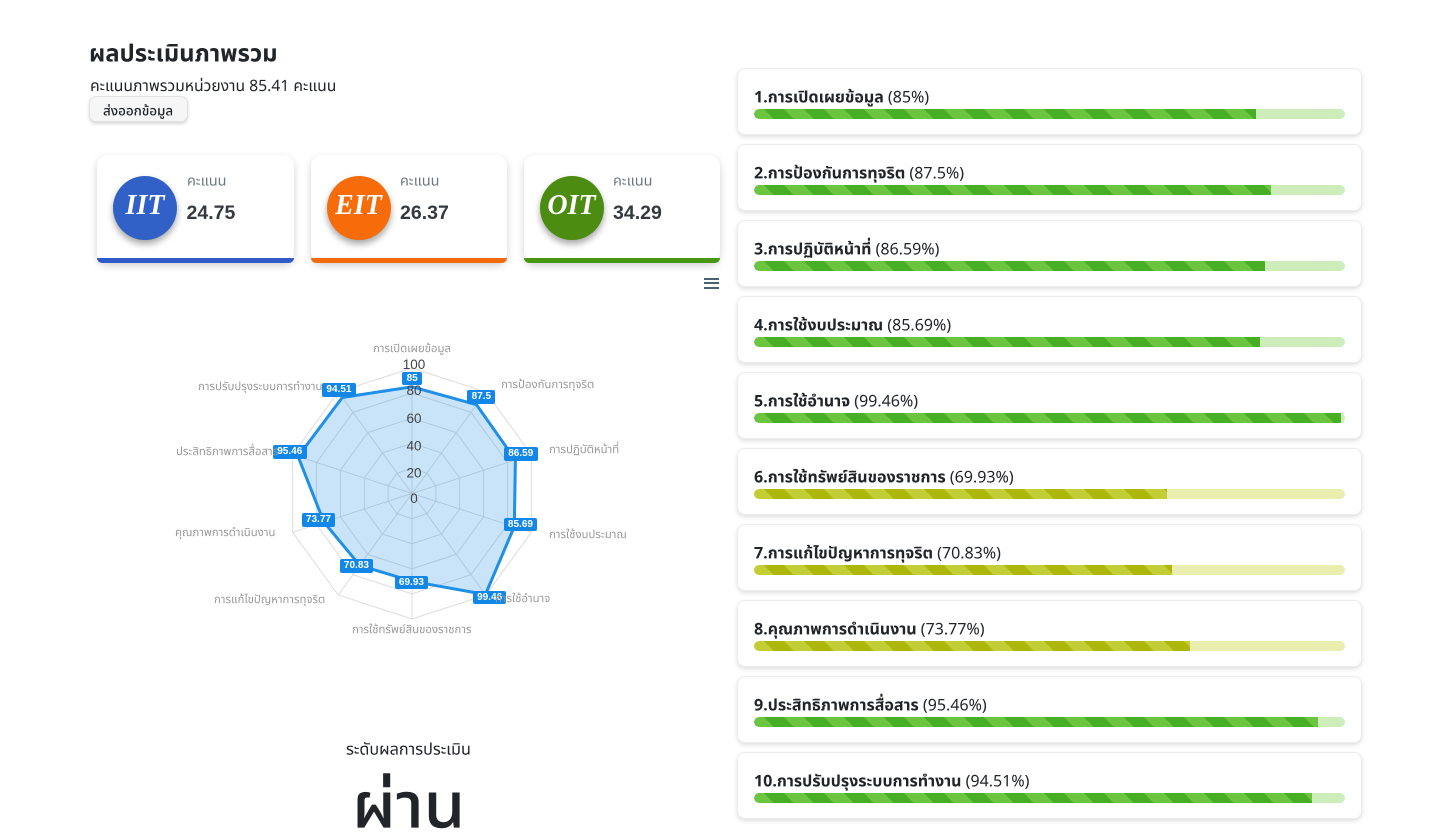 This screenshot has height=838, width=1453. I want to click on svg-text: 60, so click(413, 418).